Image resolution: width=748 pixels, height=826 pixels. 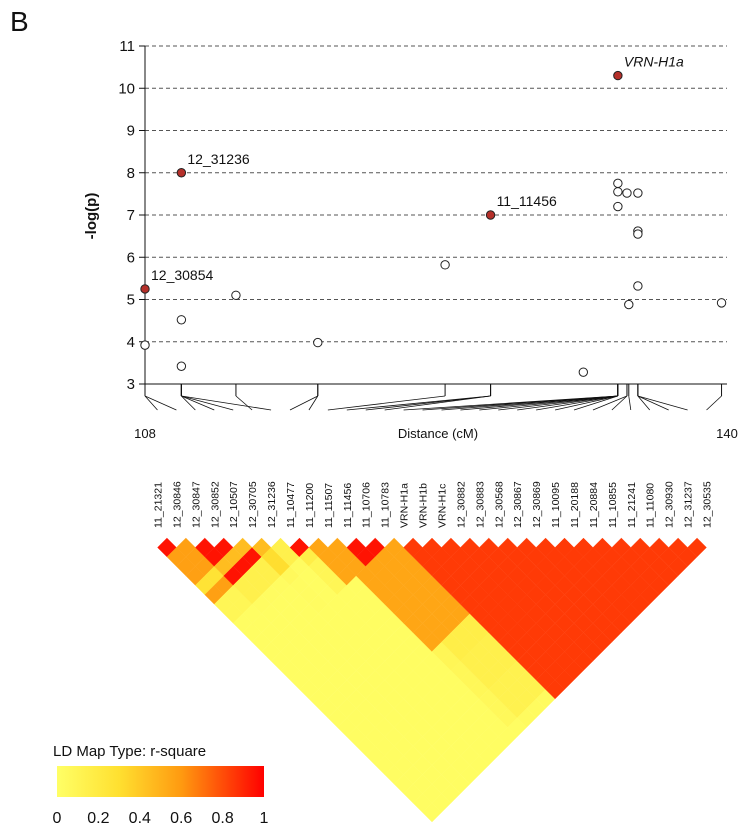 What do you see at coordinates (253, 504) in the screenshot?
I see `marker-label: 12_30705` at bounding box center [253, 504].